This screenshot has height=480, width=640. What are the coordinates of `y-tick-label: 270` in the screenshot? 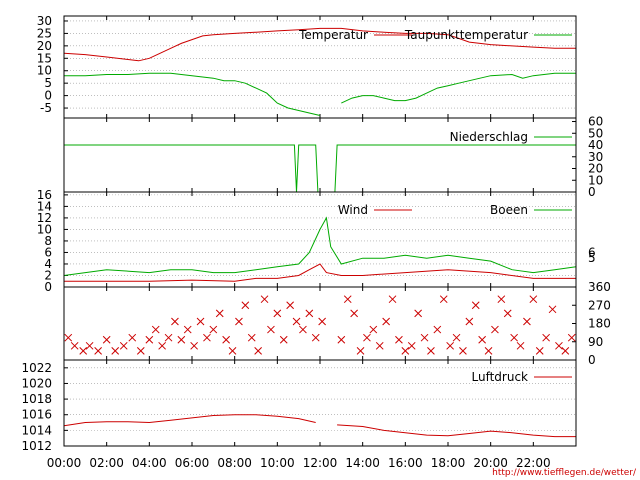 It's located at (599, 305).